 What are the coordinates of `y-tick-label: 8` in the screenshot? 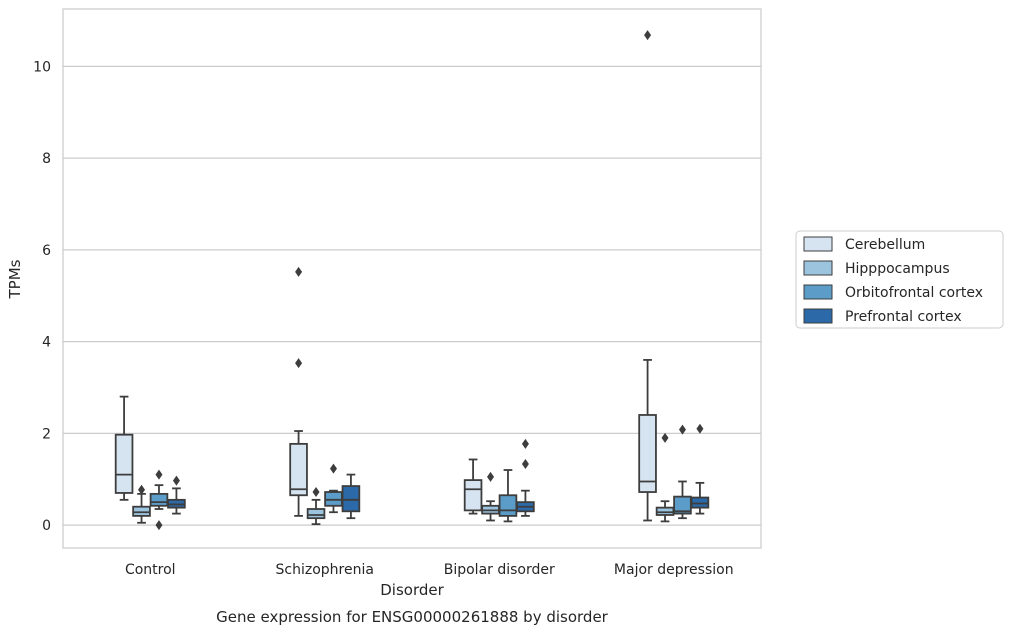 It's located at (46, 159).